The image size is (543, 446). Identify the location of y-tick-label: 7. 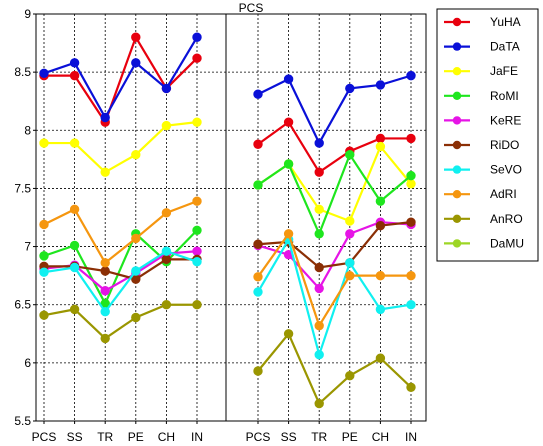
(27, 247).